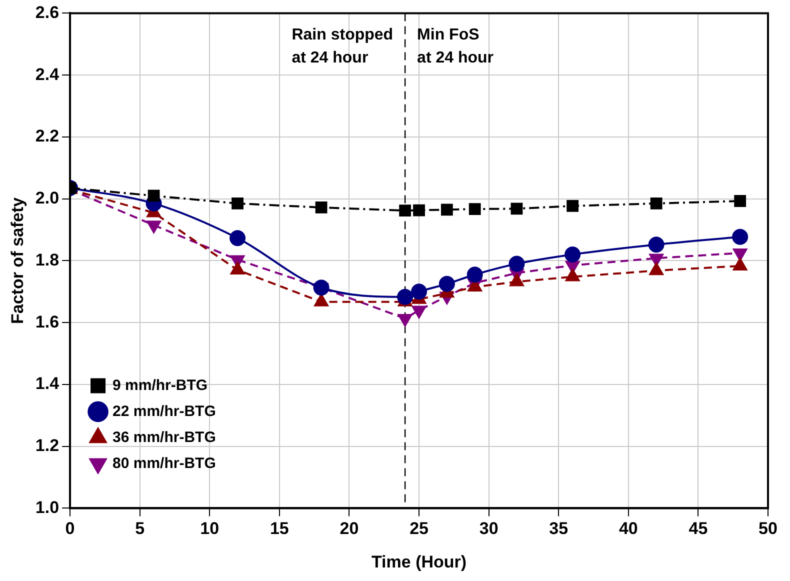 Image resolution: width=790 pixels, height=581 pixels. Describe the element at coordinates (47, 260) in the screenshot. I see `y-tick-label: 1.8` at that location.